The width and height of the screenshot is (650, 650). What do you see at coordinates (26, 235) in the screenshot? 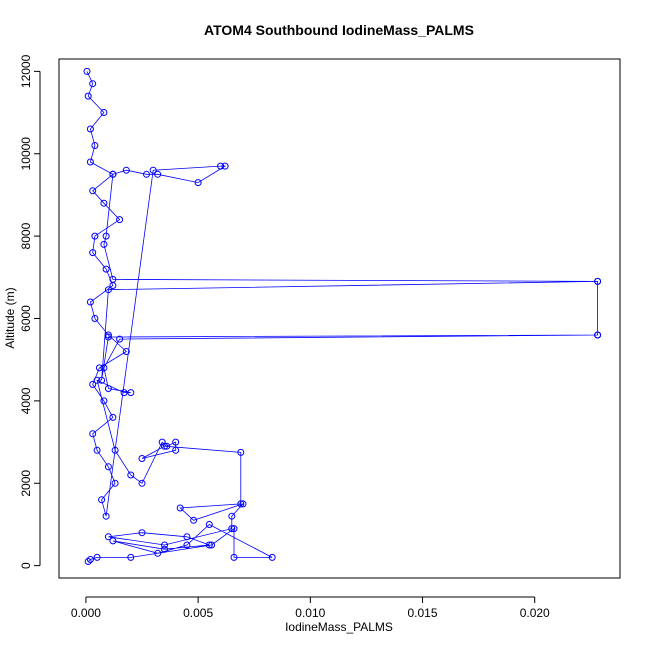
I see `y-tick-label: 8000` at bounding box center [26, 235].